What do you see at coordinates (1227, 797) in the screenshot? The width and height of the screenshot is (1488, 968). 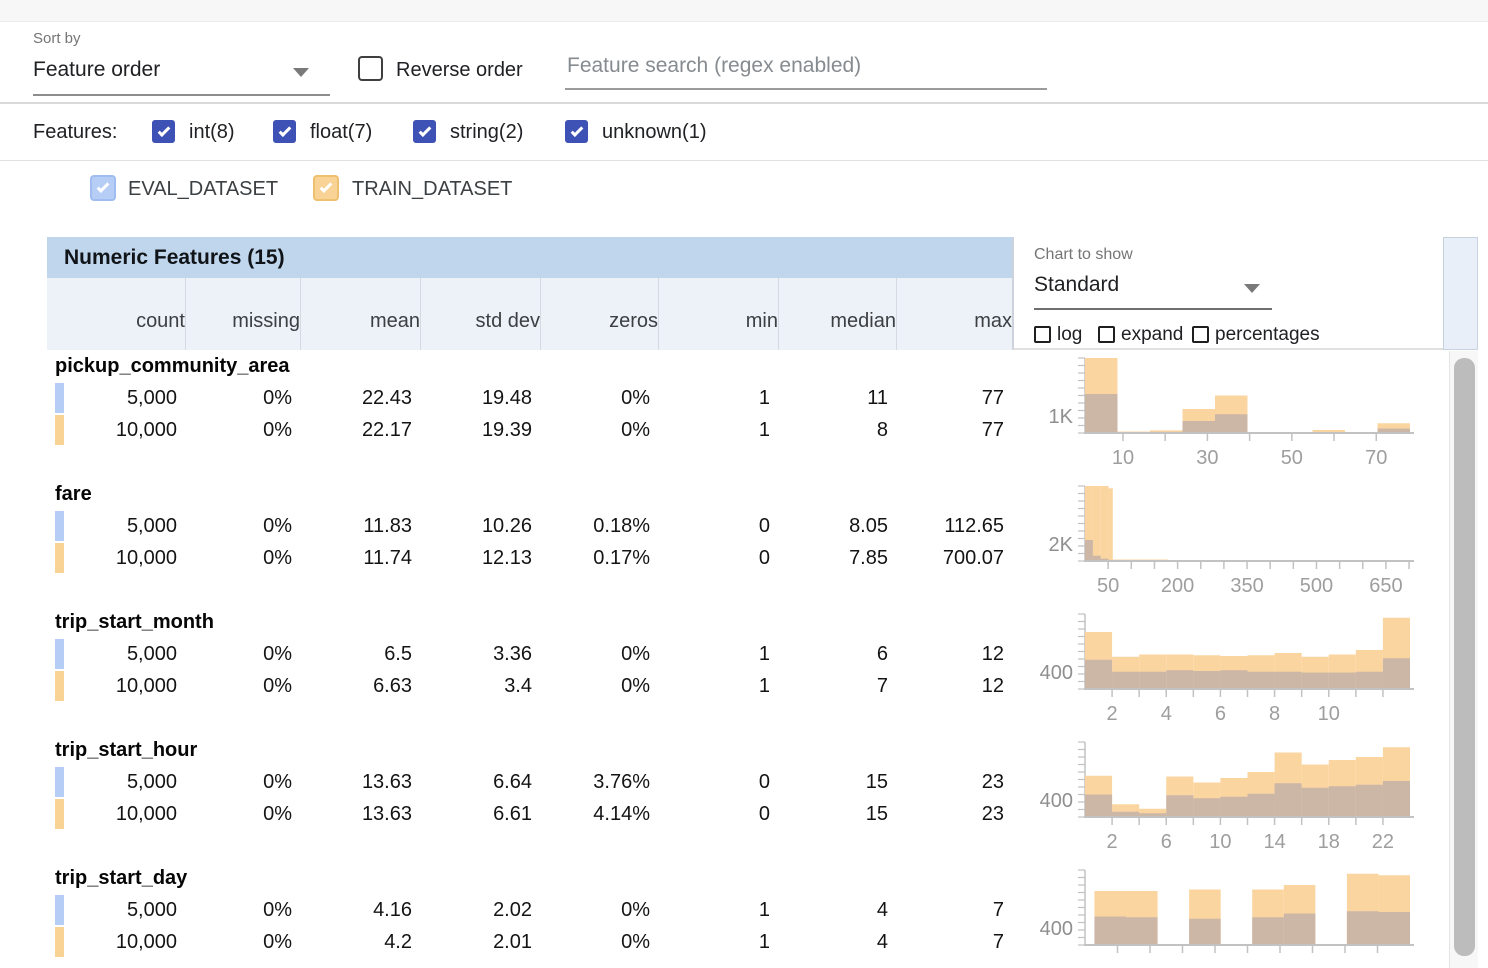 I see `histogram-trip_start_hour: 2 6 10 14 18 22 400` at bounding box center [1227, 797].